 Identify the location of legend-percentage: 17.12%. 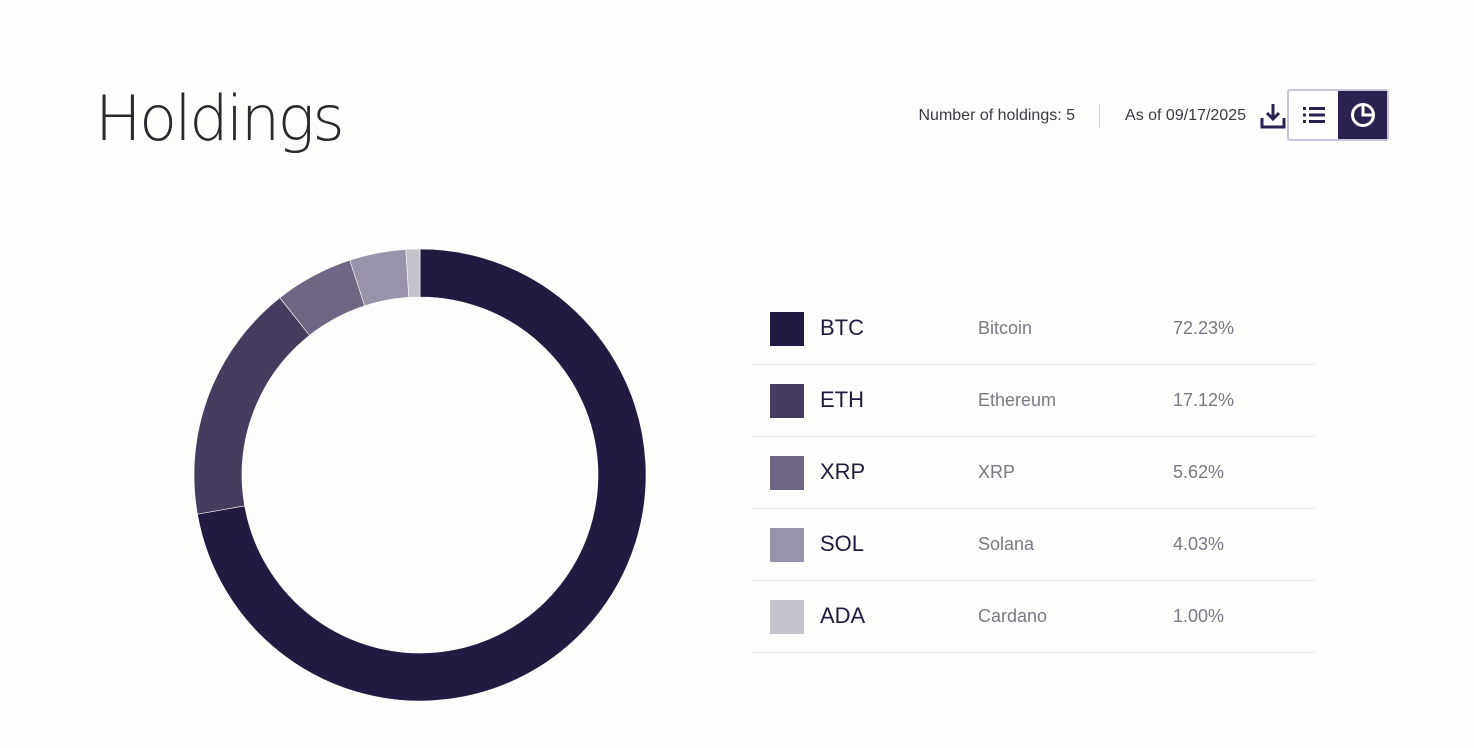
(1204, 400).